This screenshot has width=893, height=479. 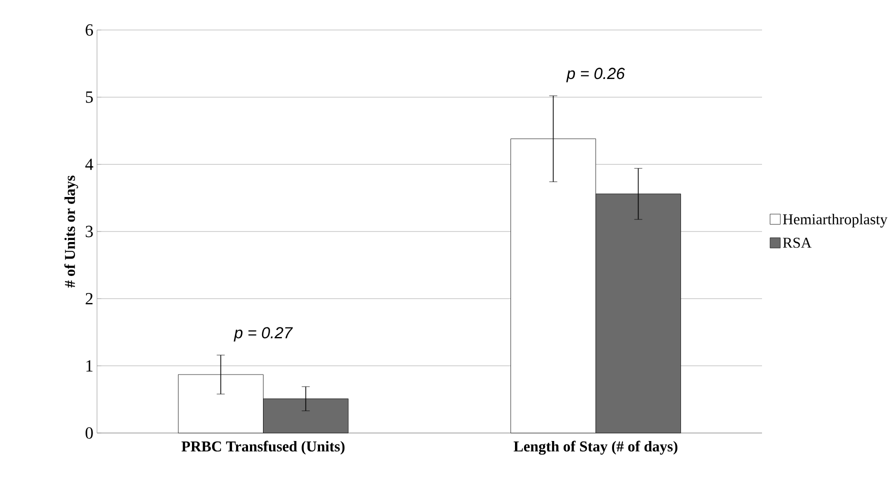 I want to click on y-tick-label: 4, so click(x=89, y=164).